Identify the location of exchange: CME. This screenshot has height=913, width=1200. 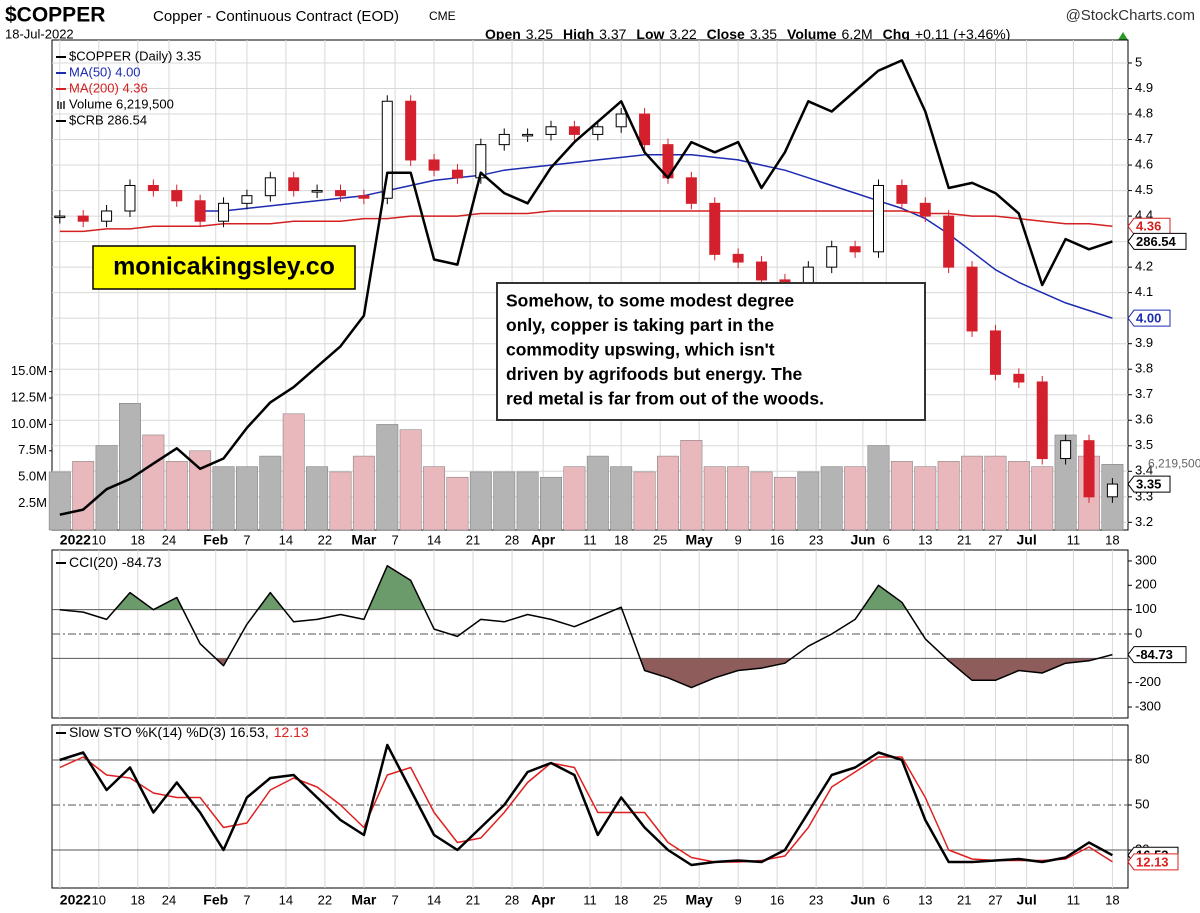
(442, 16).